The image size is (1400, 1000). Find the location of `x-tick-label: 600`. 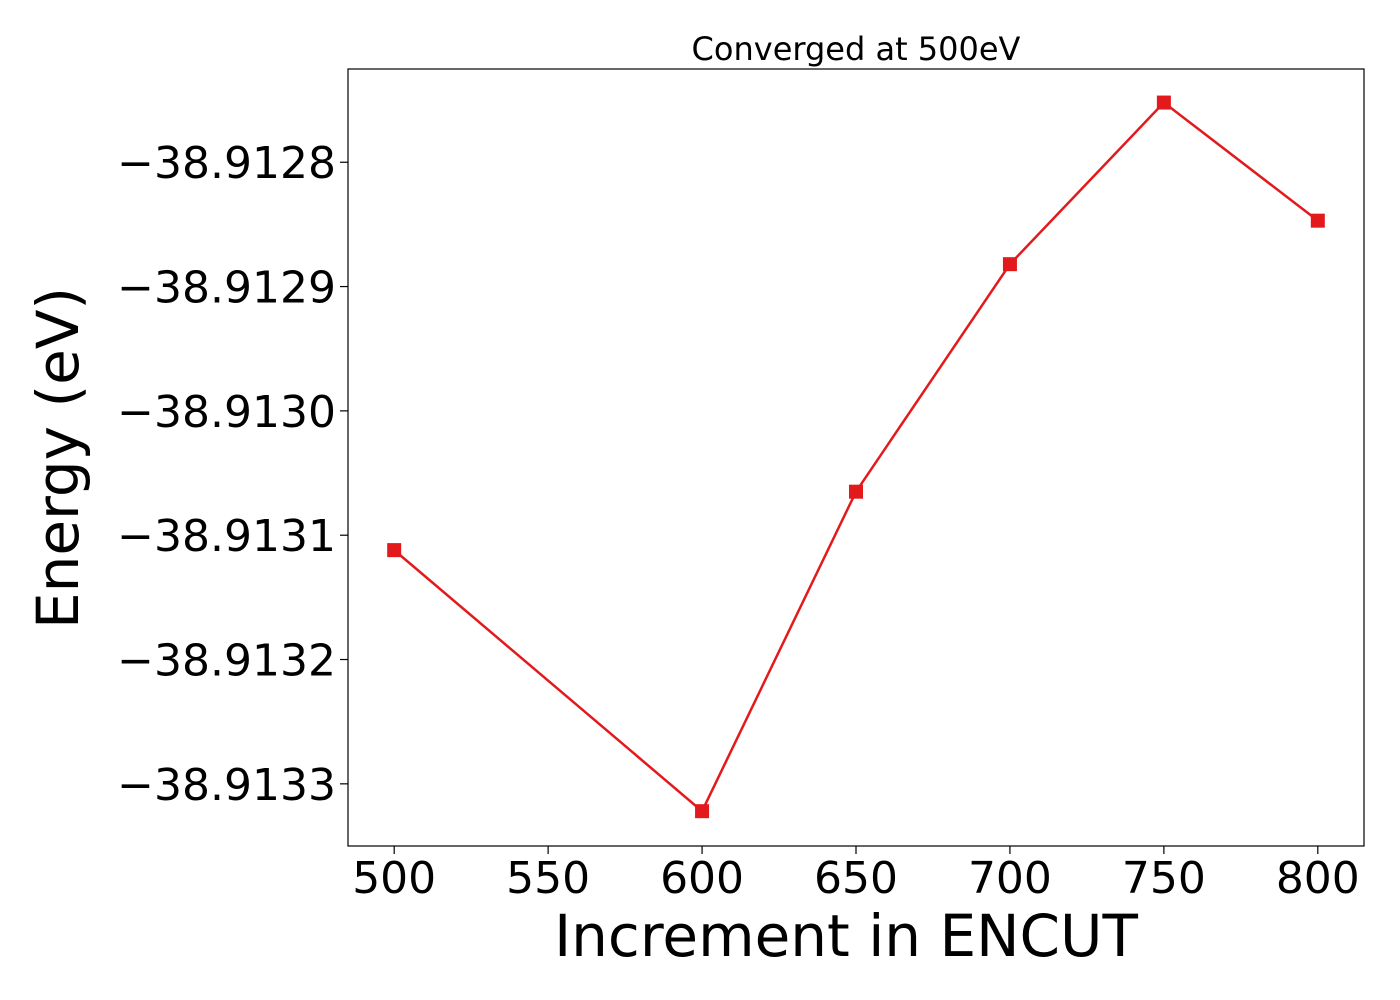

x-tick-label: 600 is located at coordinates (702, 878).